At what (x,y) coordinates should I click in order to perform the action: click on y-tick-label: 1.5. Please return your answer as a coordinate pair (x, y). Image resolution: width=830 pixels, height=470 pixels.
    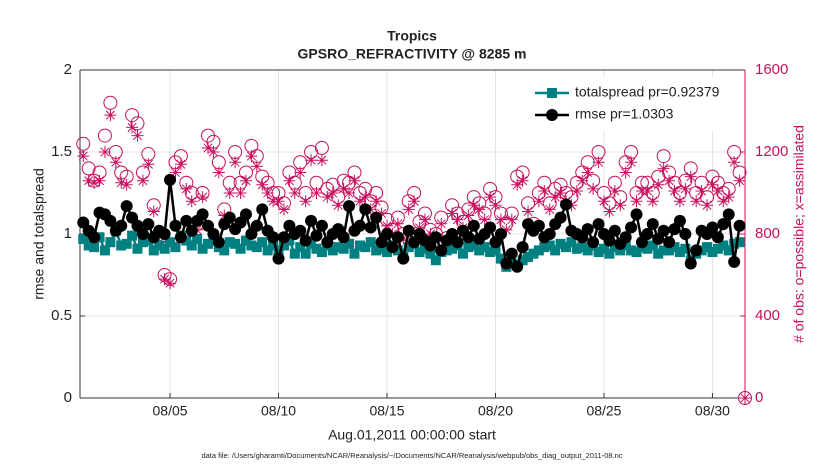
    Looking at the image, I should click on (61, 151).